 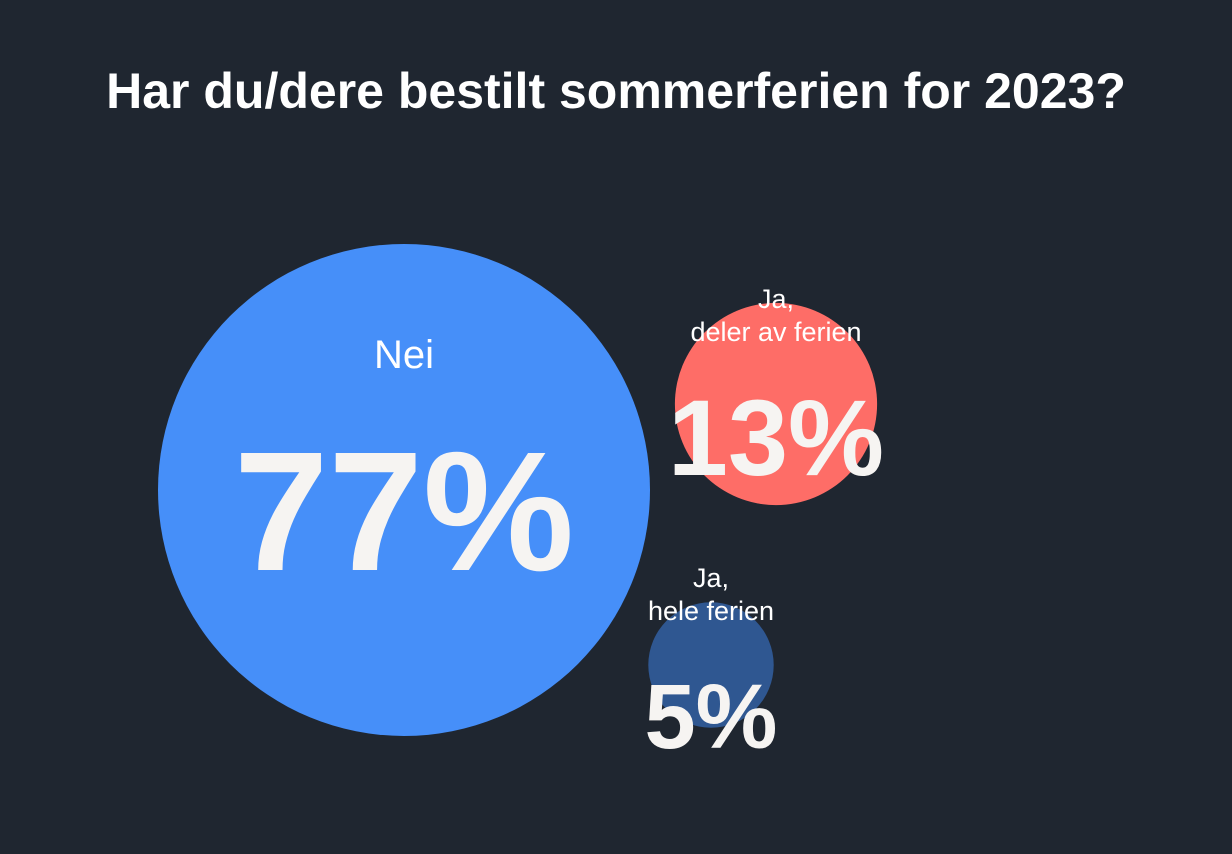 What do you see at coordinates (404, 355) in the screenshot?
I see `bubble-label-nei-line-1: Nei` at bounding box center [404, 355].